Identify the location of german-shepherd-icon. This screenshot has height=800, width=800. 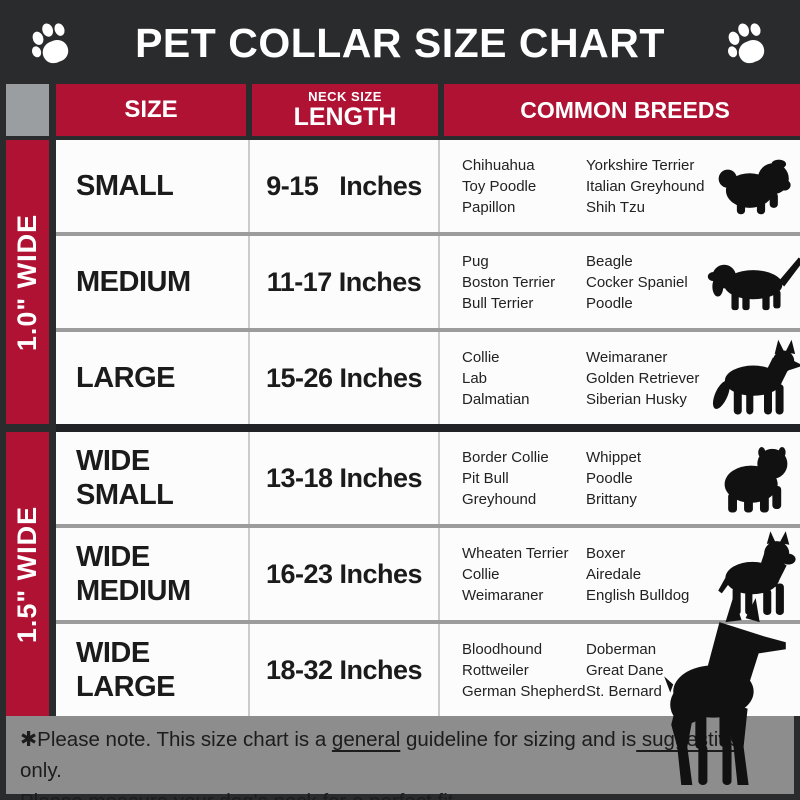
(753, 378).